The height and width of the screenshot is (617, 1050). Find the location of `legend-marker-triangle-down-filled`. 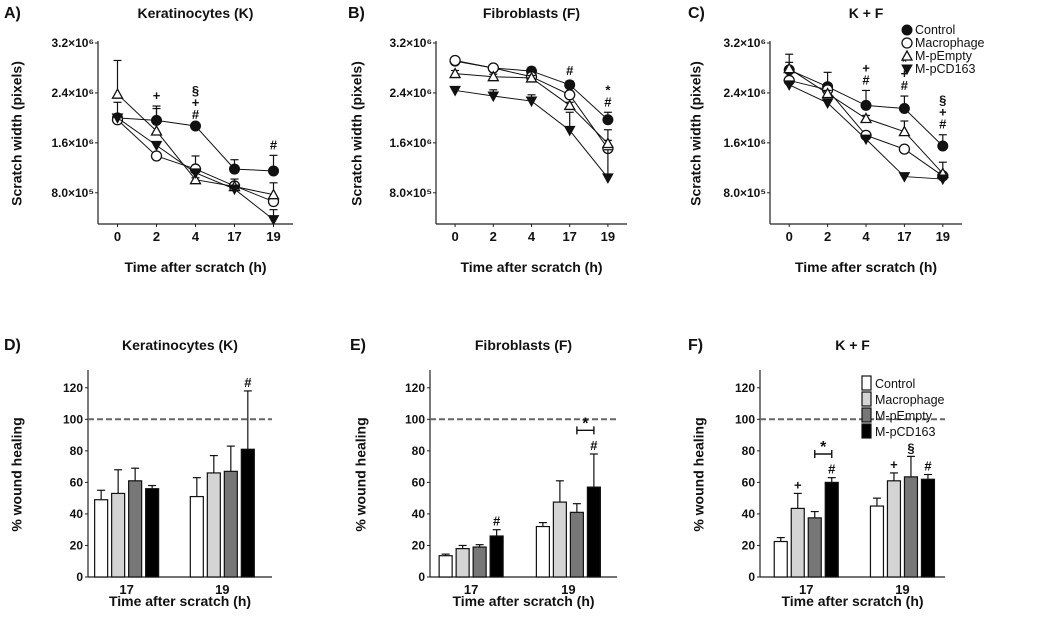

legend-marker-triangle-down-filled is located at coordinates (907, 70).